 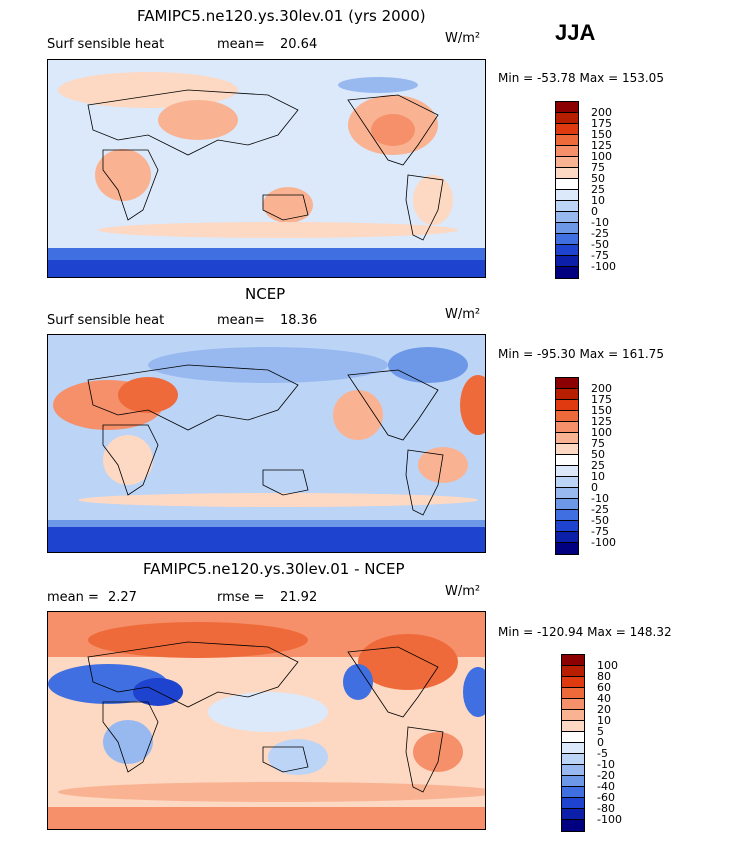 I want to click on colorbar-level-label: -50, so click(x=600, y=520).